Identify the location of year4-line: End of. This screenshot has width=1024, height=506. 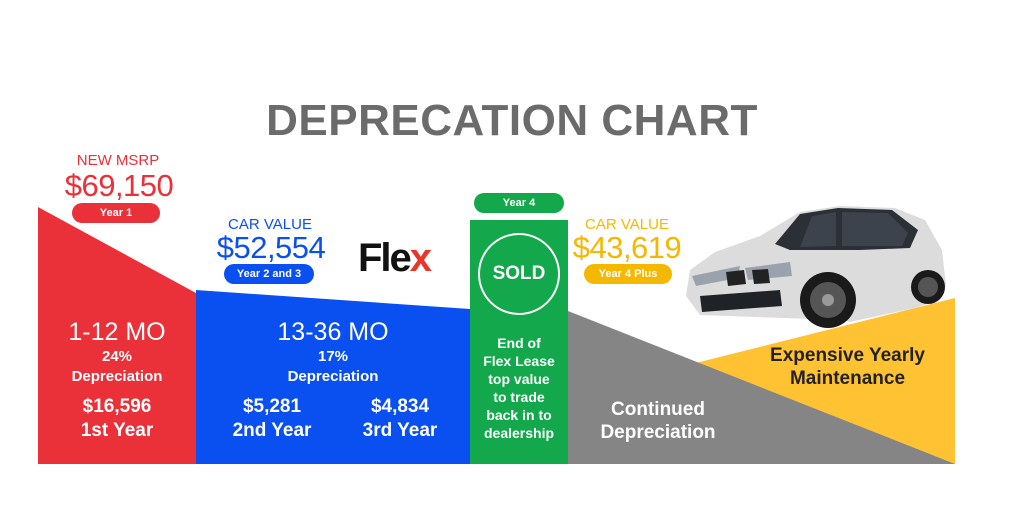
(519, 343).